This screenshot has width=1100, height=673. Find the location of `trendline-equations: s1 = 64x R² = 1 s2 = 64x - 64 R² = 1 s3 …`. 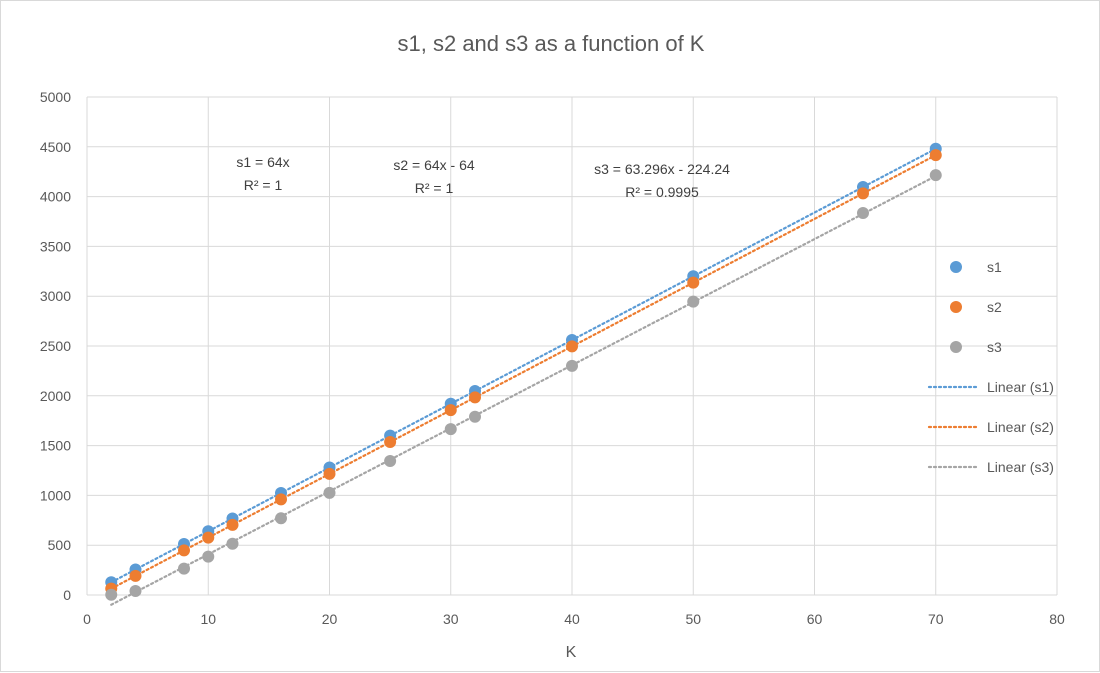

trendline-equations: s1 = 64x R² = 1 s2 = 64x - 64 R² = 1 s3 … is located at coordinates (483, 177).